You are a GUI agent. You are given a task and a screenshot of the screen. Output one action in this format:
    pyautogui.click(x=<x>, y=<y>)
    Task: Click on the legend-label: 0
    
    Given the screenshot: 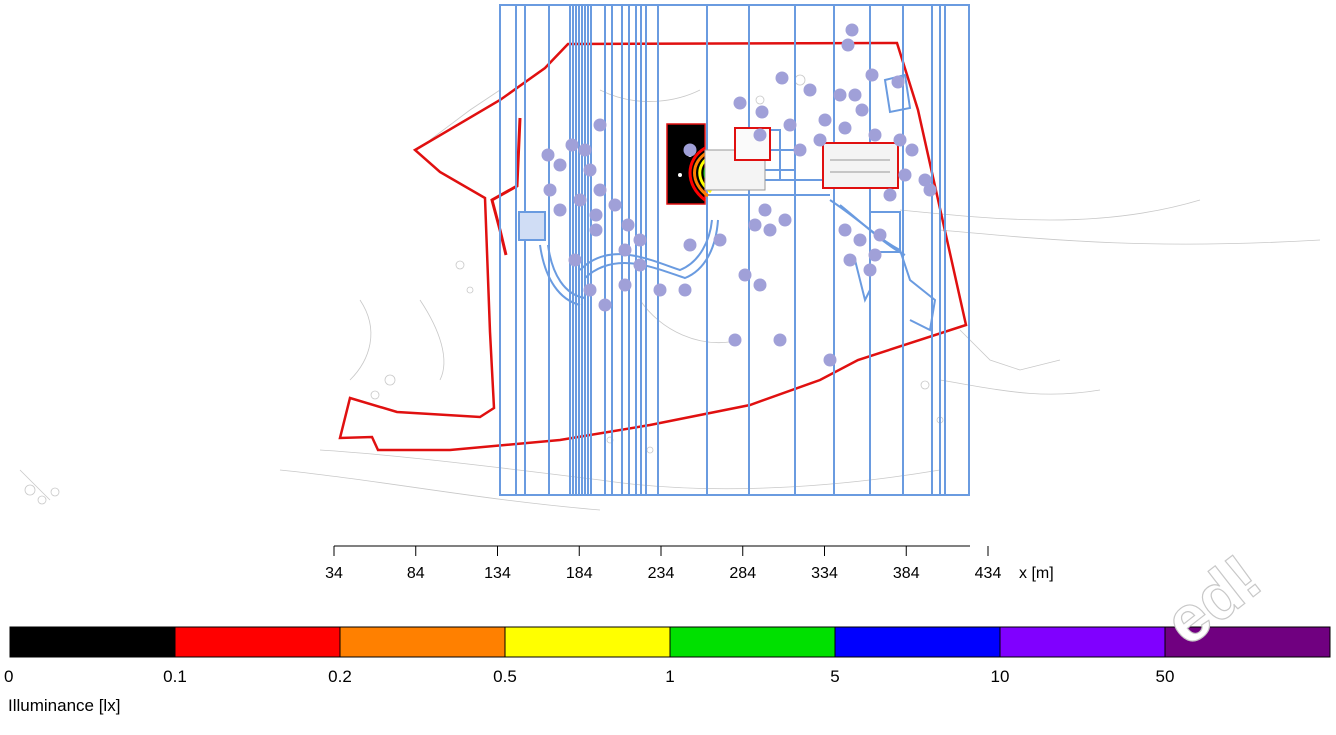 What is the action you would take?
    pyautogui.click(x=8, y=676)
    